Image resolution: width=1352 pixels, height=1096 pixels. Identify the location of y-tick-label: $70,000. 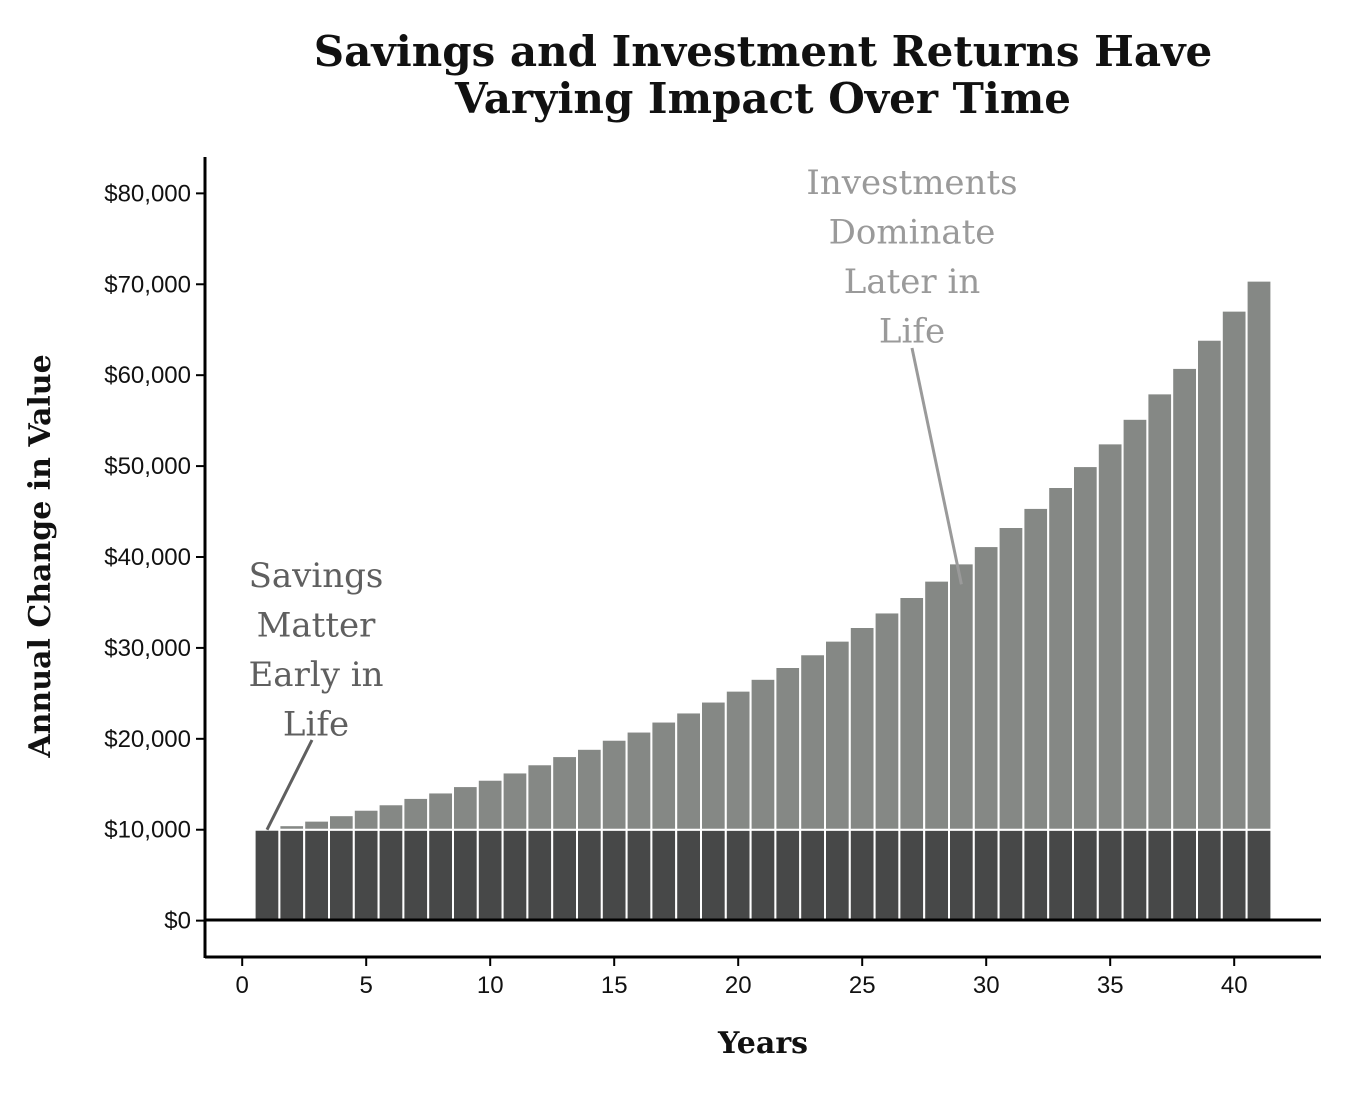
(147, 284).